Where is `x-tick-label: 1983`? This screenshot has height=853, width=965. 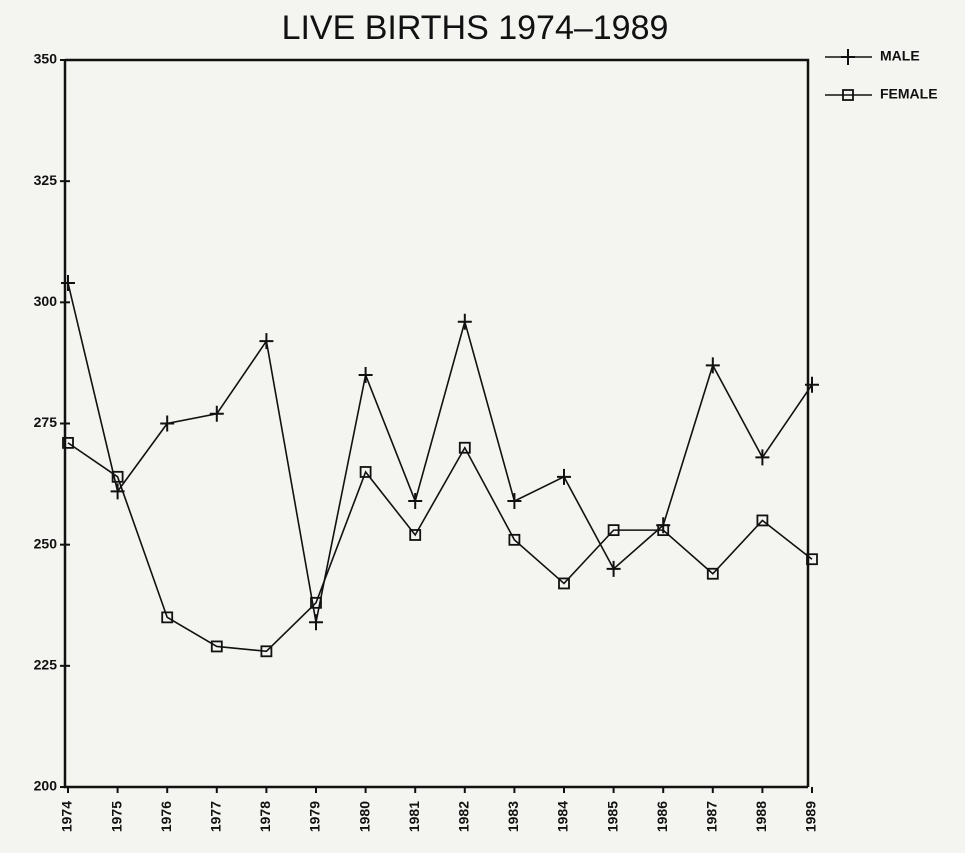 x-tick-label: 1983 is located at coordinates (513, 816).